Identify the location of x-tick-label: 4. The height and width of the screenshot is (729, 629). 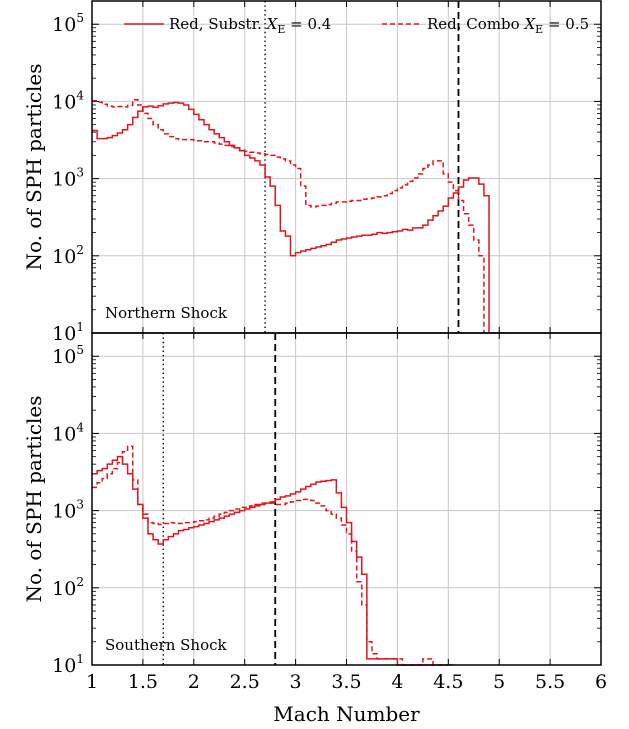
(397, 682).